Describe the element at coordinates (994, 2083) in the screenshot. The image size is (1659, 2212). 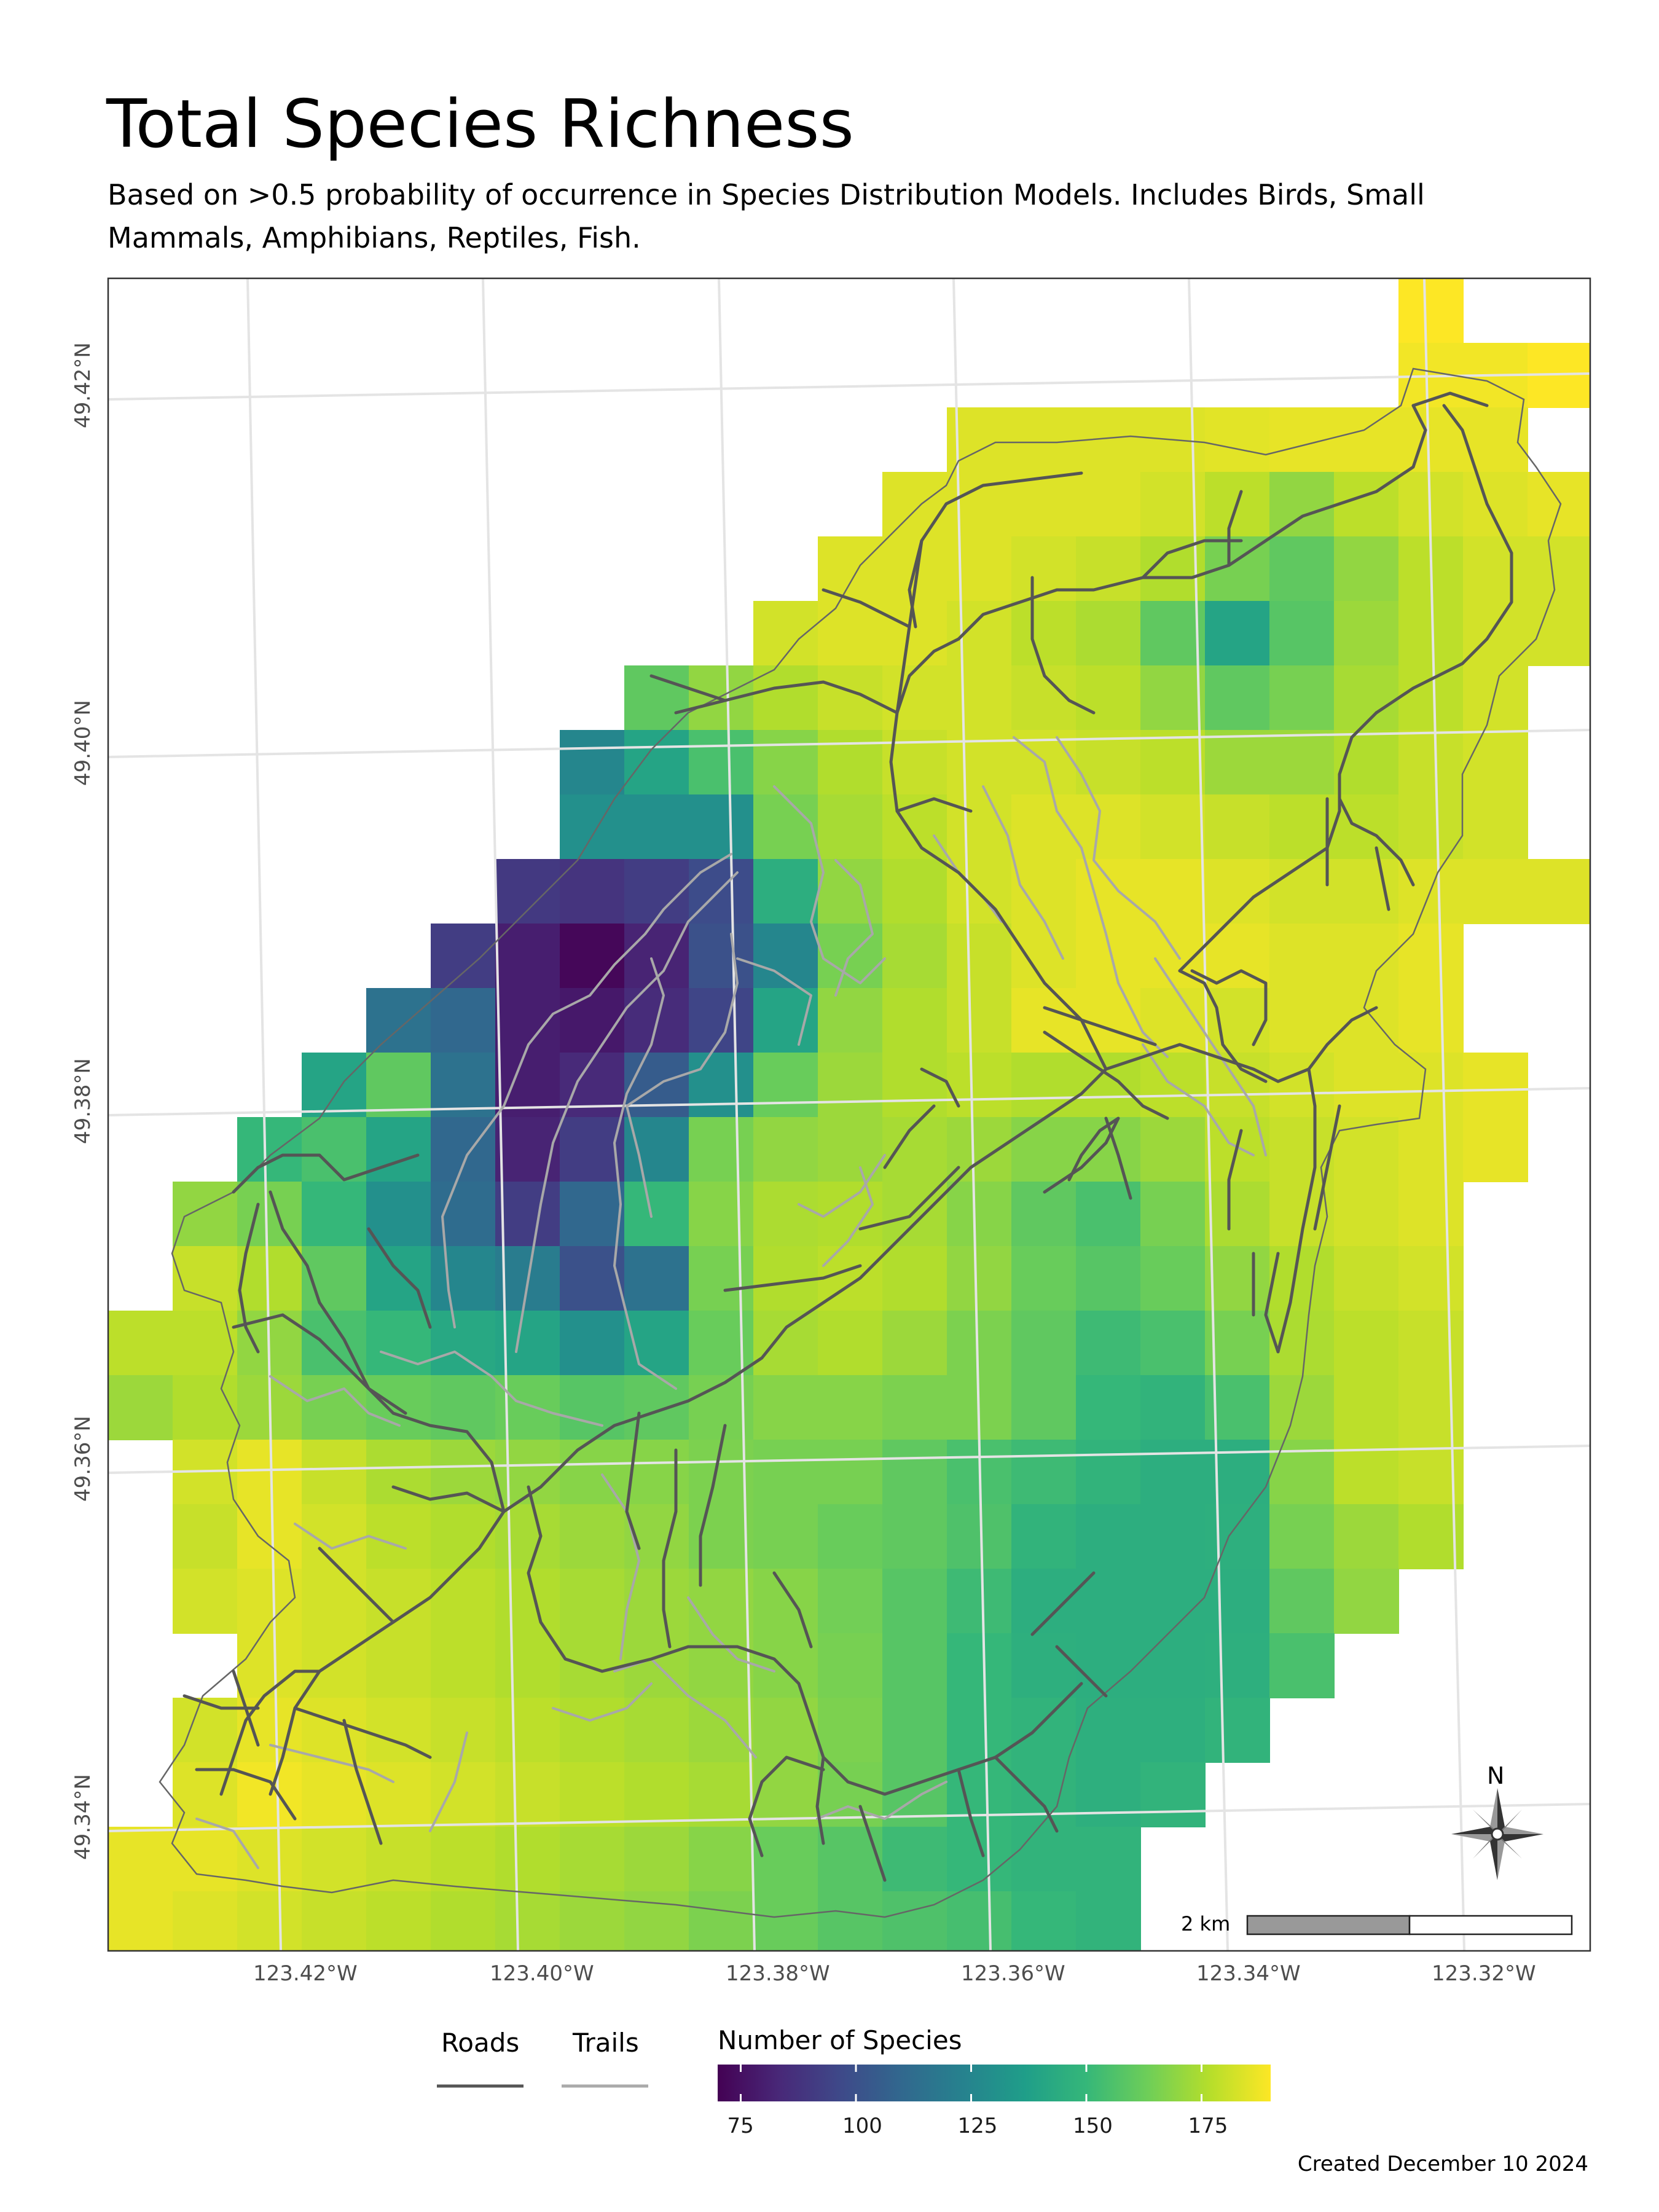
I see `colorbar` at that location.